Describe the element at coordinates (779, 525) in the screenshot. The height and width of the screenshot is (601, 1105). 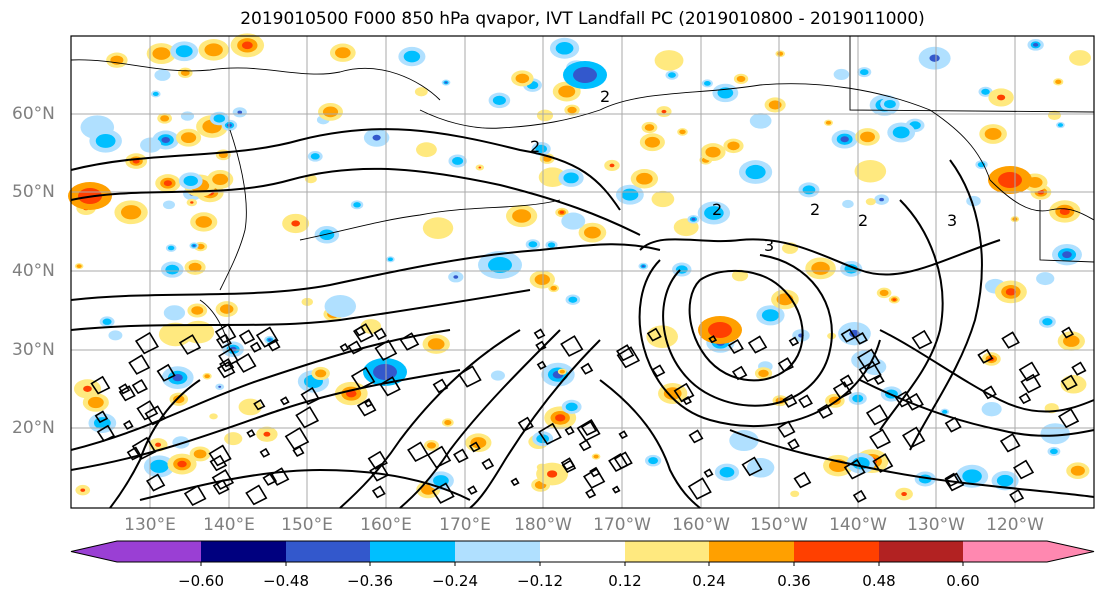
I see `lon-label: 150°W` at that location.